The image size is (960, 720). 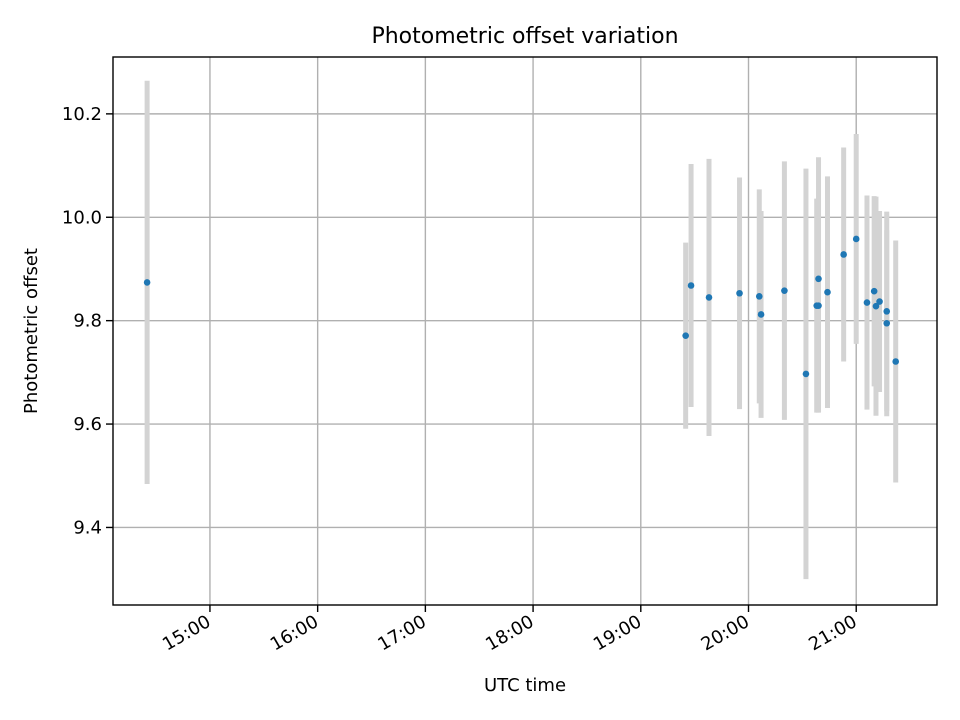 I want to click on x-tick-label: 15:00, so click(x=186, y=633).